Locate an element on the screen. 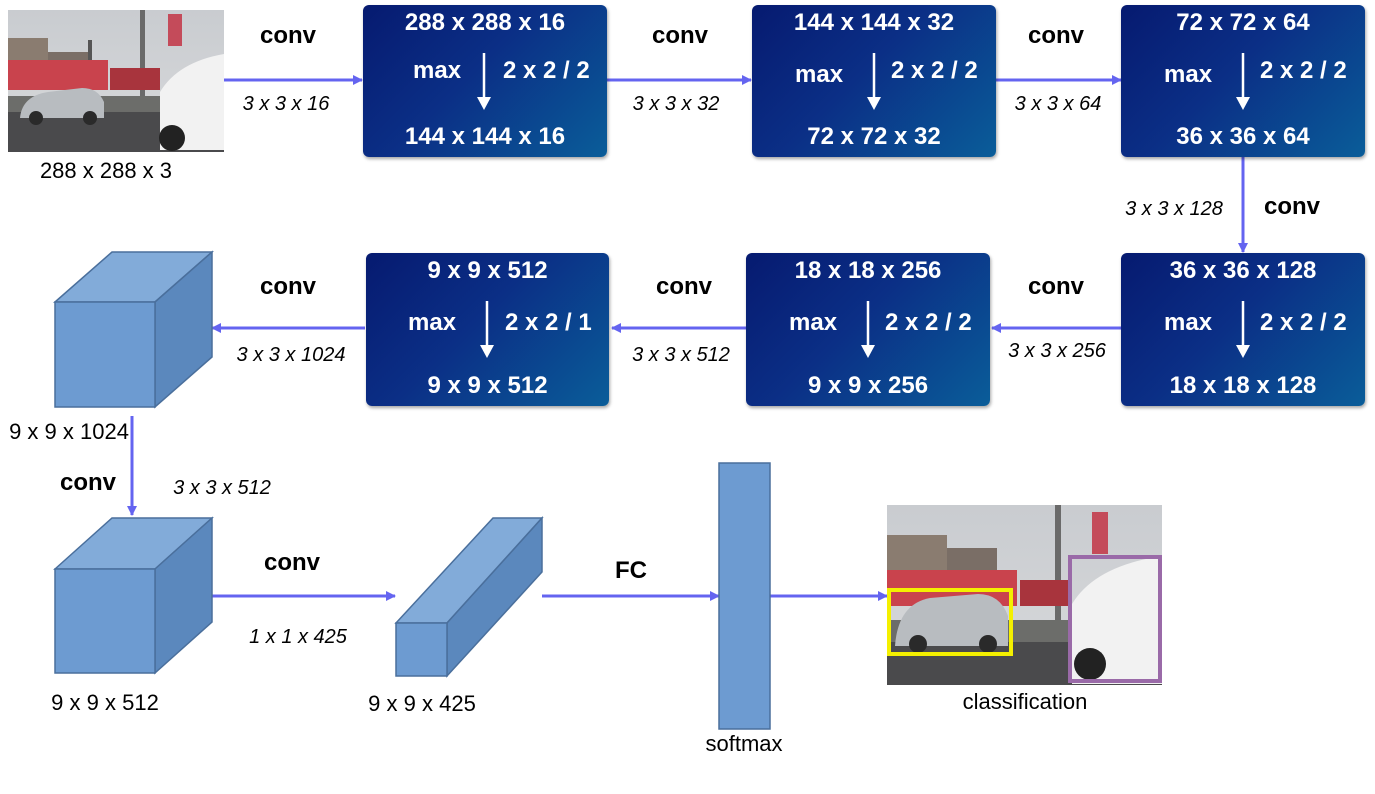 The image size is (1375, 794). block-output-shape: 18 x 18 x 128 is located at coordinates (1243, 385).